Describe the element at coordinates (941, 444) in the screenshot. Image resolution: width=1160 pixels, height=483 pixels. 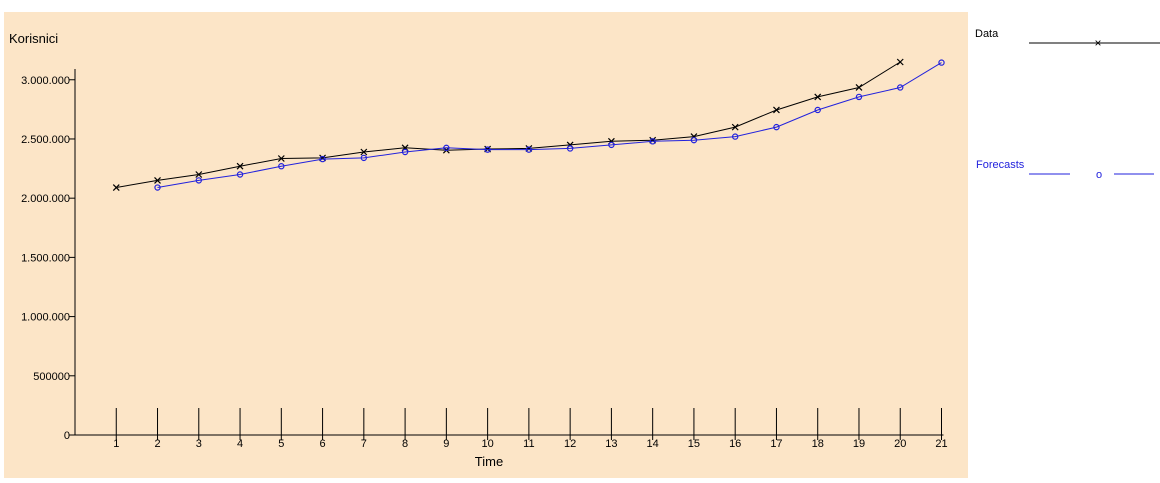
I see `x-tick-label: 21` at that location.